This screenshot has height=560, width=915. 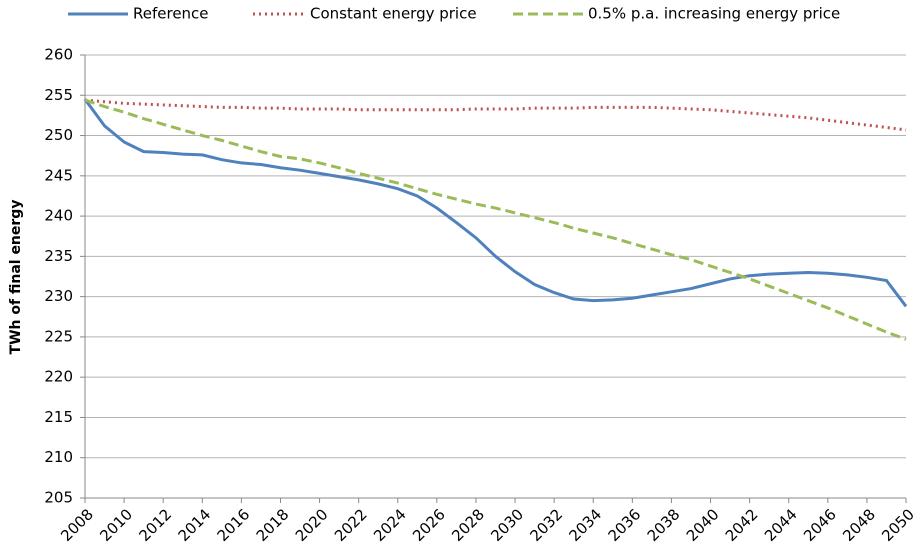 What do you see at coordinates (58, 95) in the screenshot?
I see `y-tick-label: 255` at bounding box center [58, 95].